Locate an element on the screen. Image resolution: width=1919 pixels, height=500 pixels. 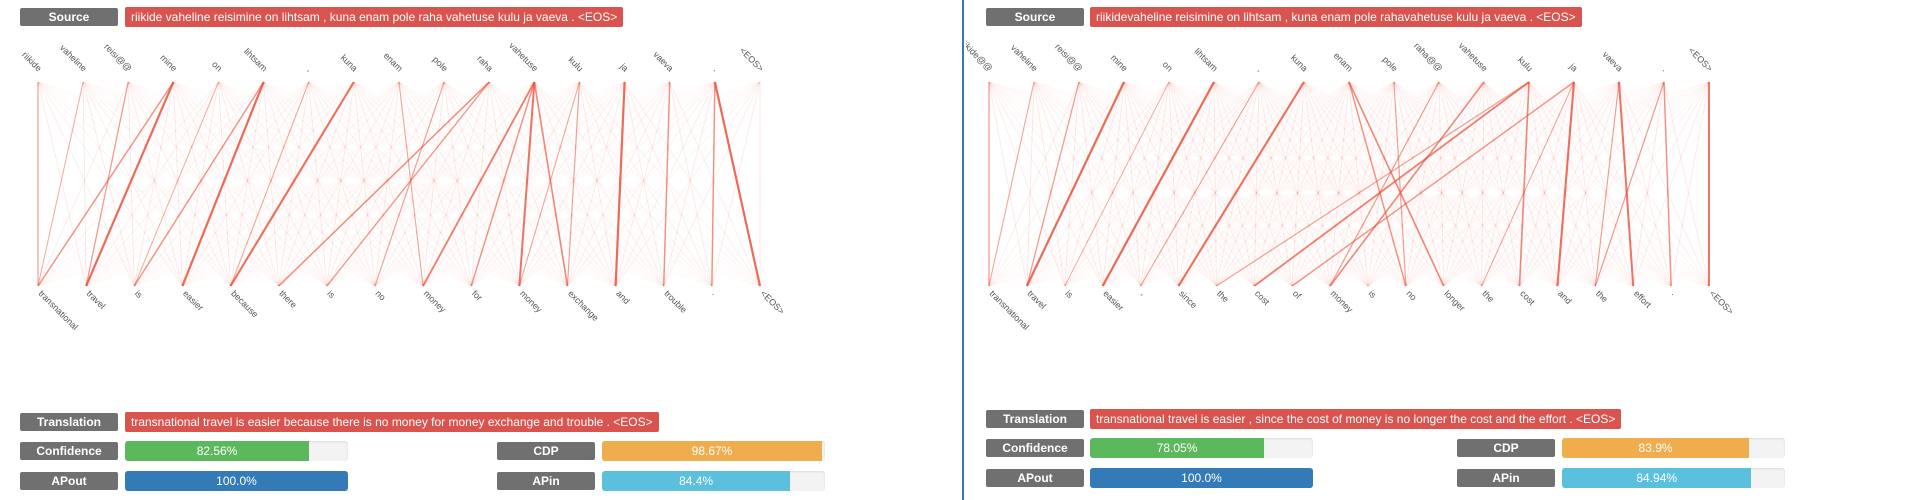
source-token: pole is located at coordinates (1390, 63).